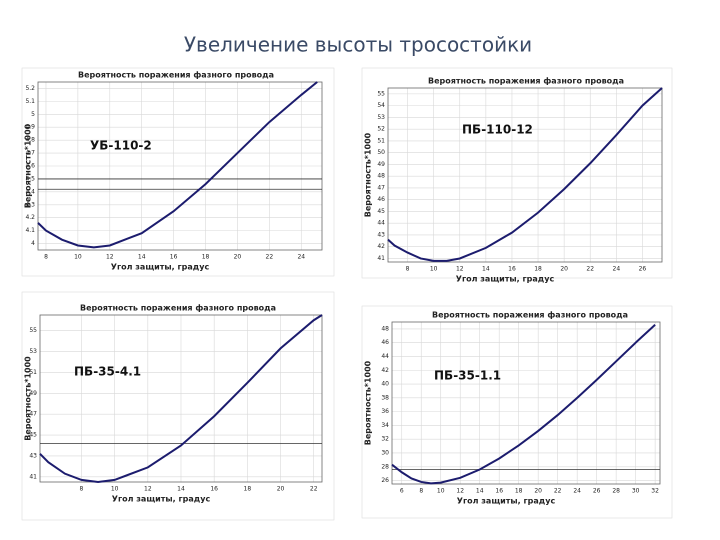  Describe the element at coordinates (497, 130) in the screenshot. I see `annotation: ПБ-110-12` at that location.